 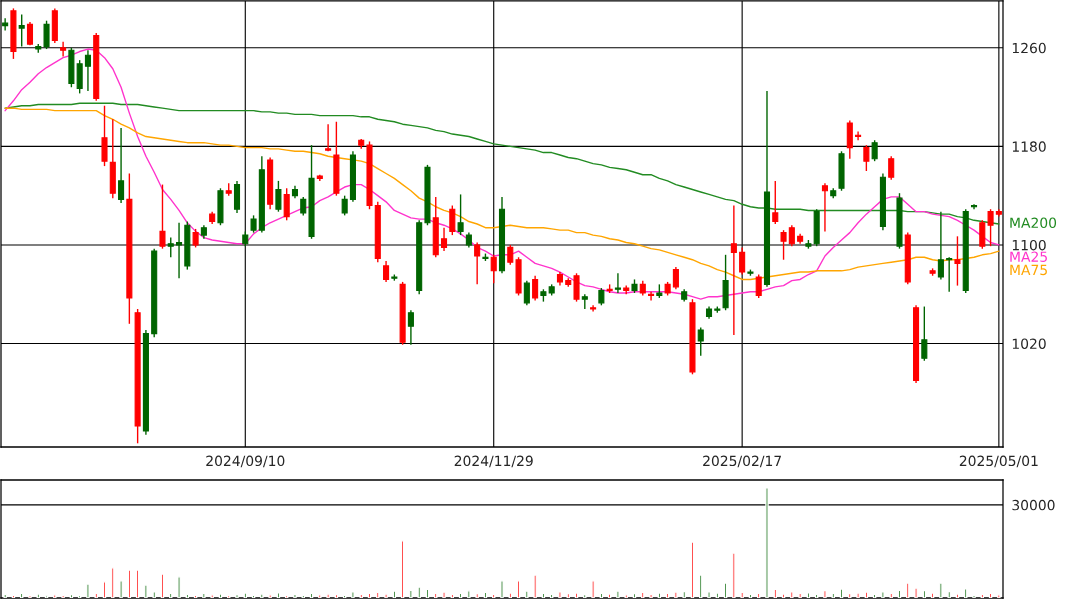 What do you see at coordinates (1029, 146) in the screenshot?
I see `y-tick-label: 1180` at bounding box center [1029, 146].